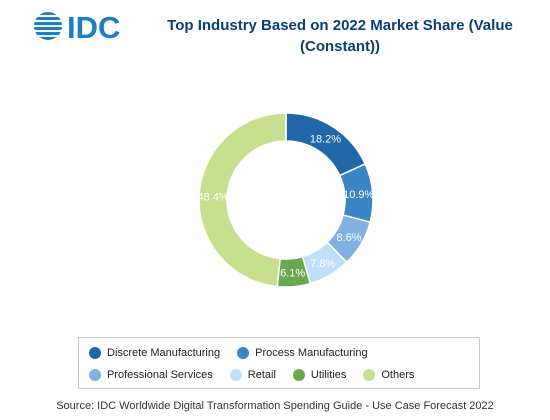  What do you see at coordinates (325, 140) in the screenshot?
I see `data-label-discrete-manufacturing: 18.2%` at bounding box center [325, 140].